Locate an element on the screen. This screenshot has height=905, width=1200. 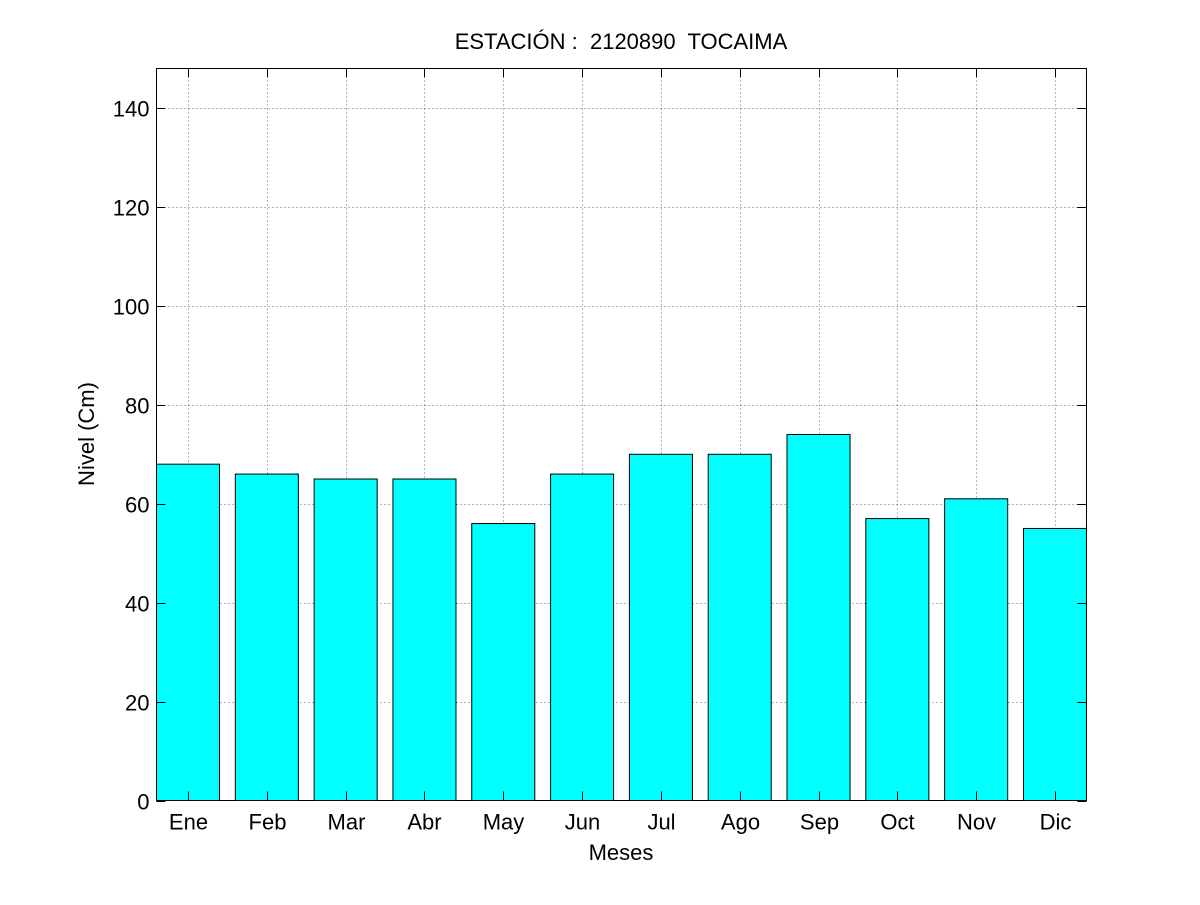
ytick-label: 100 is located at coordinates (131, 307).